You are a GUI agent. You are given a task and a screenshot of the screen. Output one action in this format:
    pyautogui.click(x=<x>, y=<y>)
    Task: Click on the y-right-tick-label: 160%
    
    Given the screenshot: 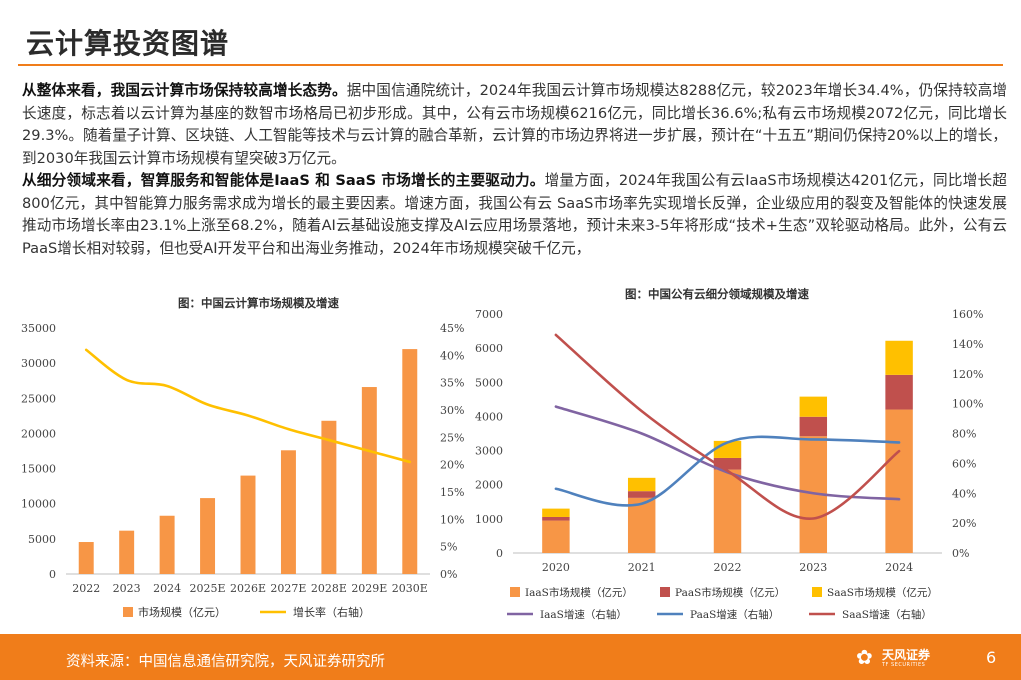 What is the action you would take?
    pyautogui.click(x=967, y=314)
    